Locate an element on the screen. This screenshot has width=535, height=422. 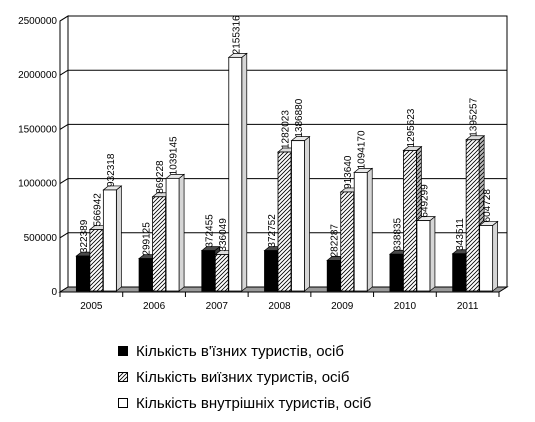
bar: 2155316 is located at coordinates (237, 153).